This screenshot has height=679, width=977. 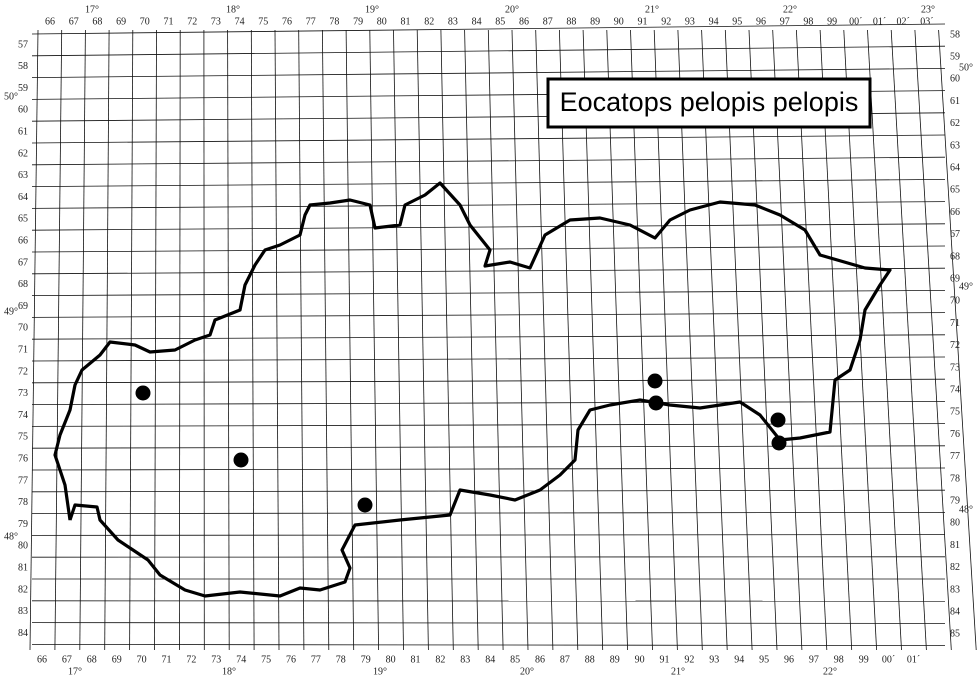 I want to click on column-label: 74, so click(x=241, y=659).